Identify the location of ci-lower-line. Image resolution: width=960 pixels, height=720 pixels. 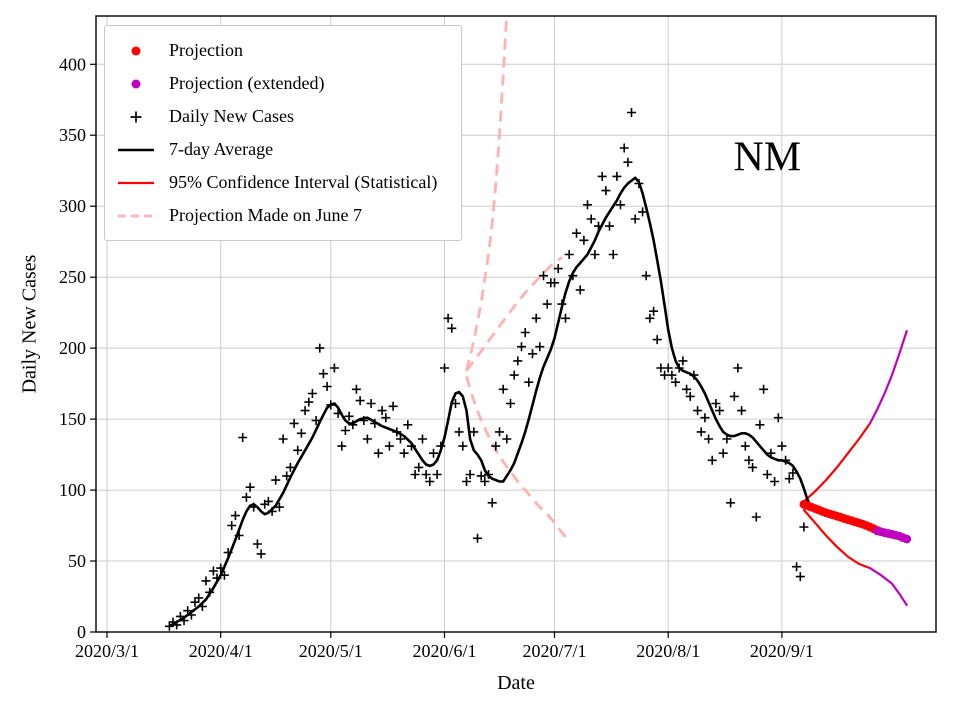
(837, 539).